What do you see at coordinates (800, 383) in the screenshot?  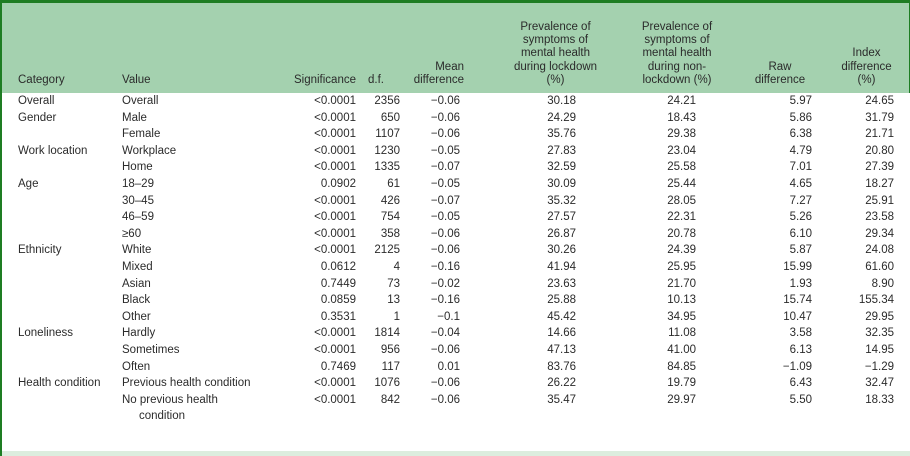 I see `cell-raw-difference: 6.43` at bounding box center [800, 383].